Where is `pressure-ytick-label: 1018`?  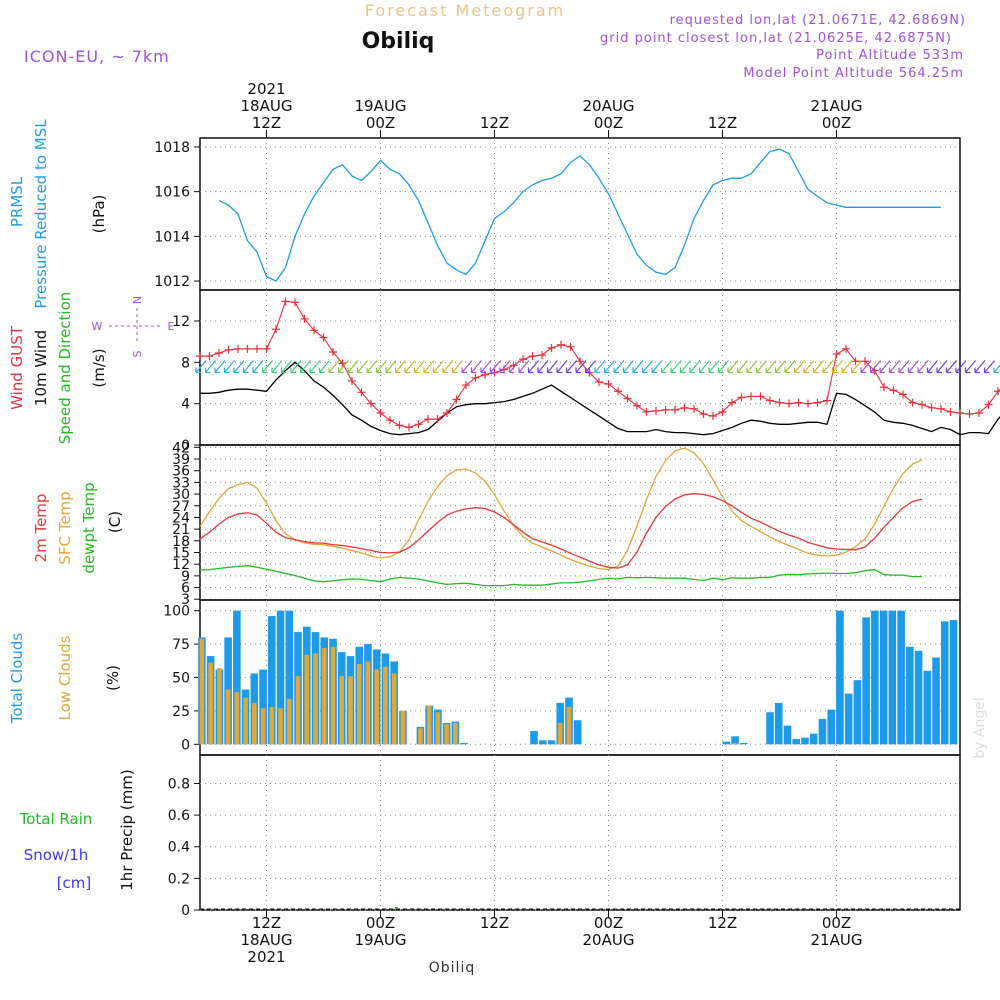 pressure-ytick-label: 1018 is located at coordinates (172, 148).